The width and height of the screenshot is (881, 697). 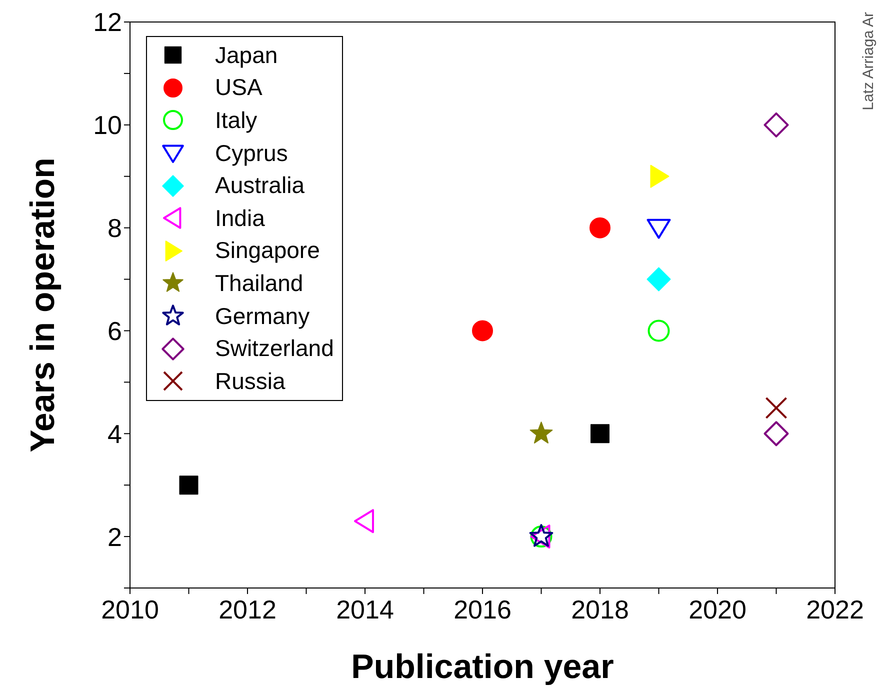 What do you see at coordinates (115, 228) in the screenshot?
I see `y-tick-label: 8` at bounding box center [115, 228].